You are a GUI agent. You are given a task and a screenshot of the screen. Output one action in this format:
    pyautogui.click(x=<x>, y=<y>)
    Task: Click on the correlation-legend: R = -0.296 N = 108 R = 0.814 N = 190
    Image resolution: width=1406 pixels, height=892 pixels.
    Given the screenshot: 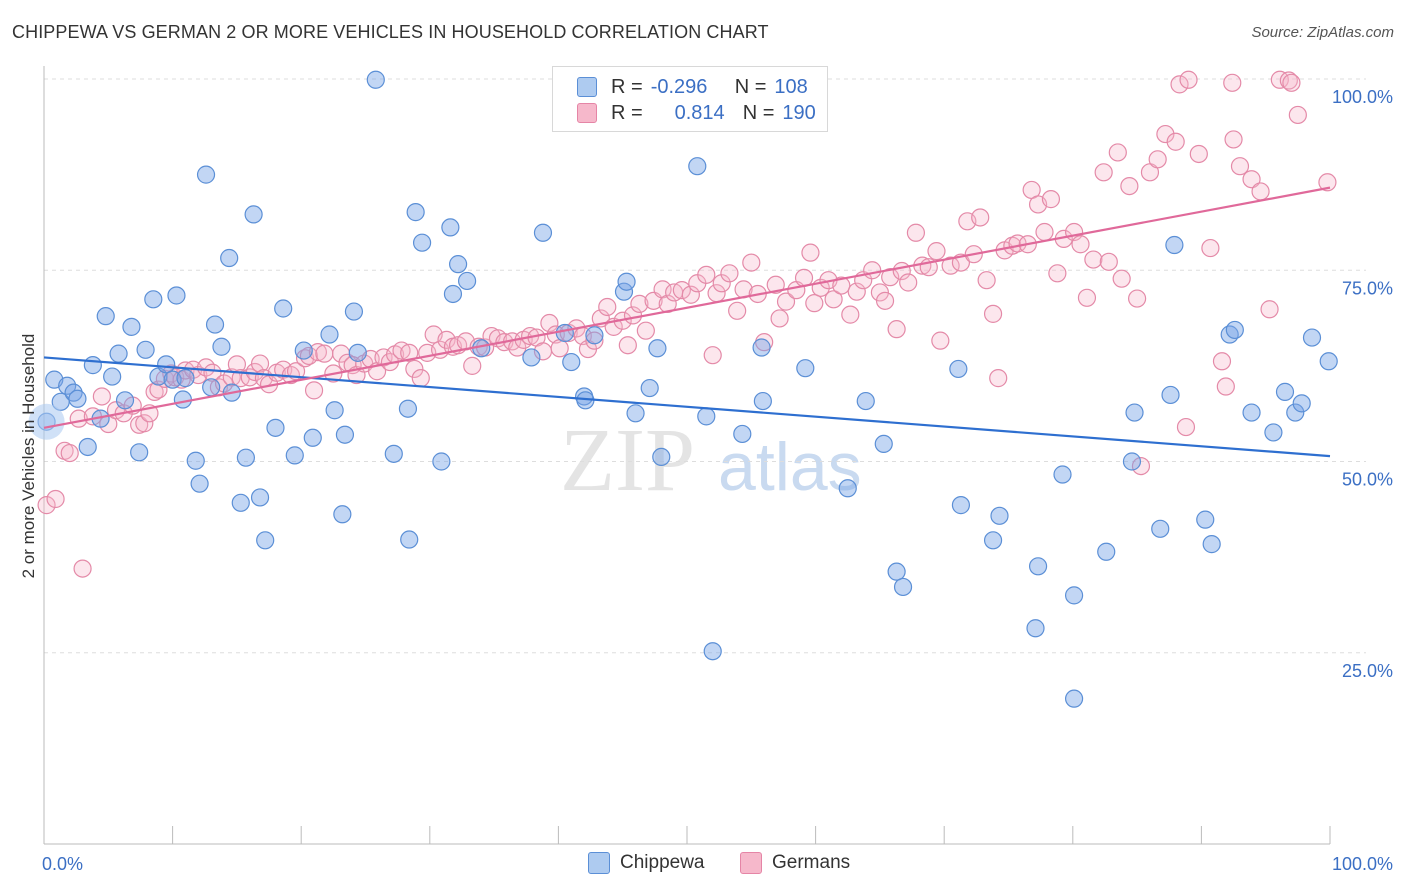 What is the action you would take?
    pyautogui.click(x=690, y=99)
    